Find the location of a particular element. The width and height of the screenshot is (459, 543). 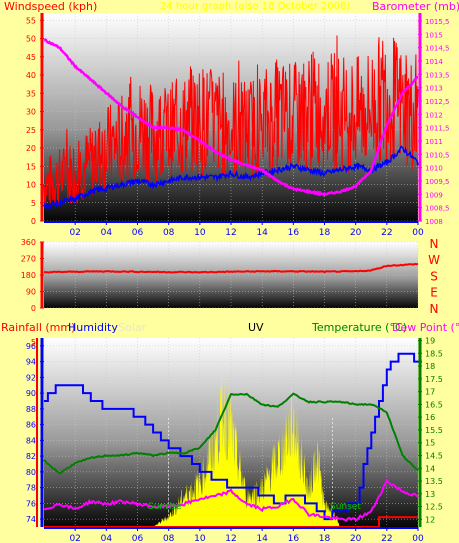

wind-tick-label: 50 is located at coordinates (31, 39).